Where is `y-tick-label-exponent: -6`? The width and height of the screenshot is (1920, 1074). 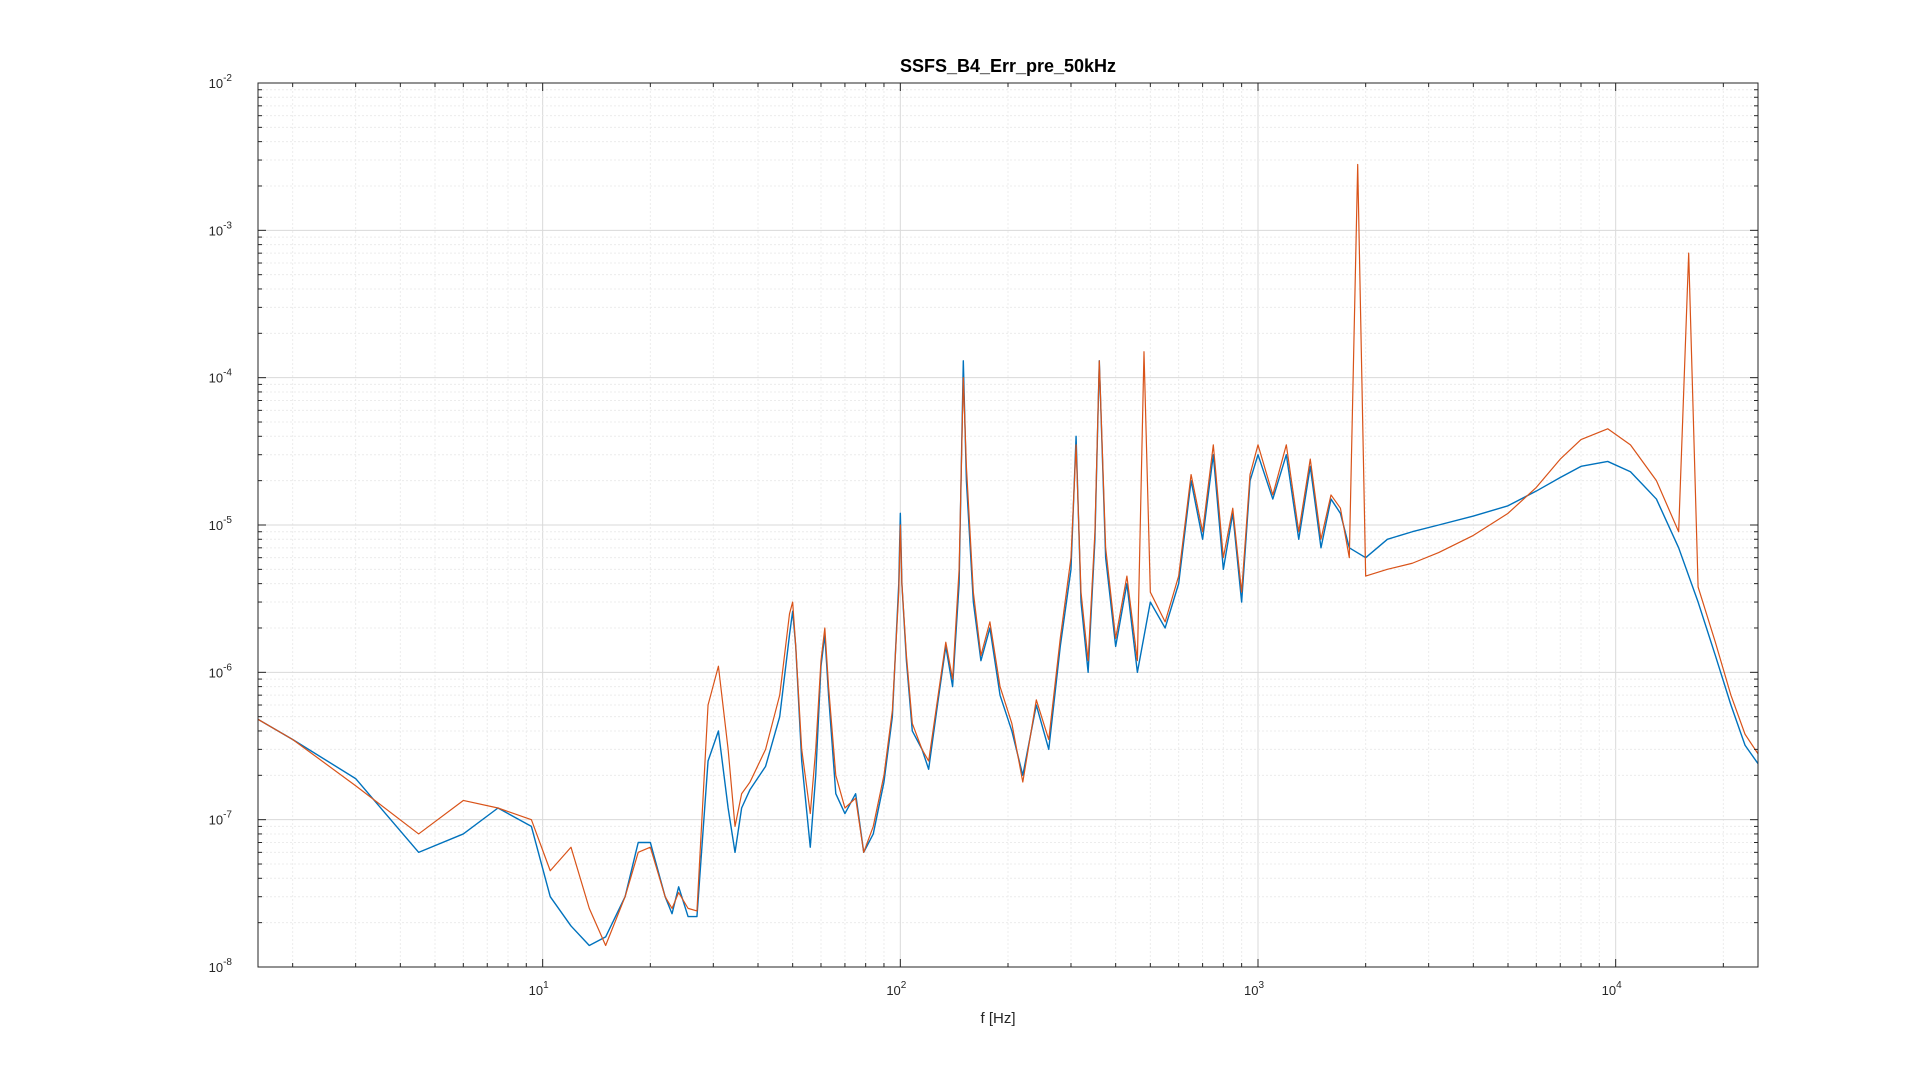 y-tick-label-exponent: -6 is located at coordinates (227, 667).